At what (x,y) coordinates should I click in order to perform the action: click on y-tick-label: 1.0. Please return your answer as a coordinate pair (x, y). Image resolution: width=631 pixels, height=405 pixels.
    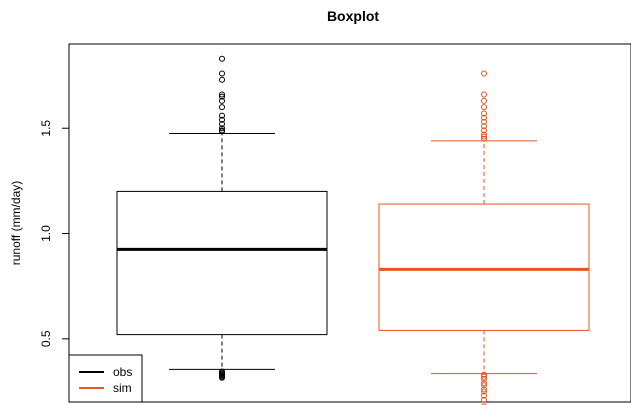
    Looking at the image, I should click on (46, 233).